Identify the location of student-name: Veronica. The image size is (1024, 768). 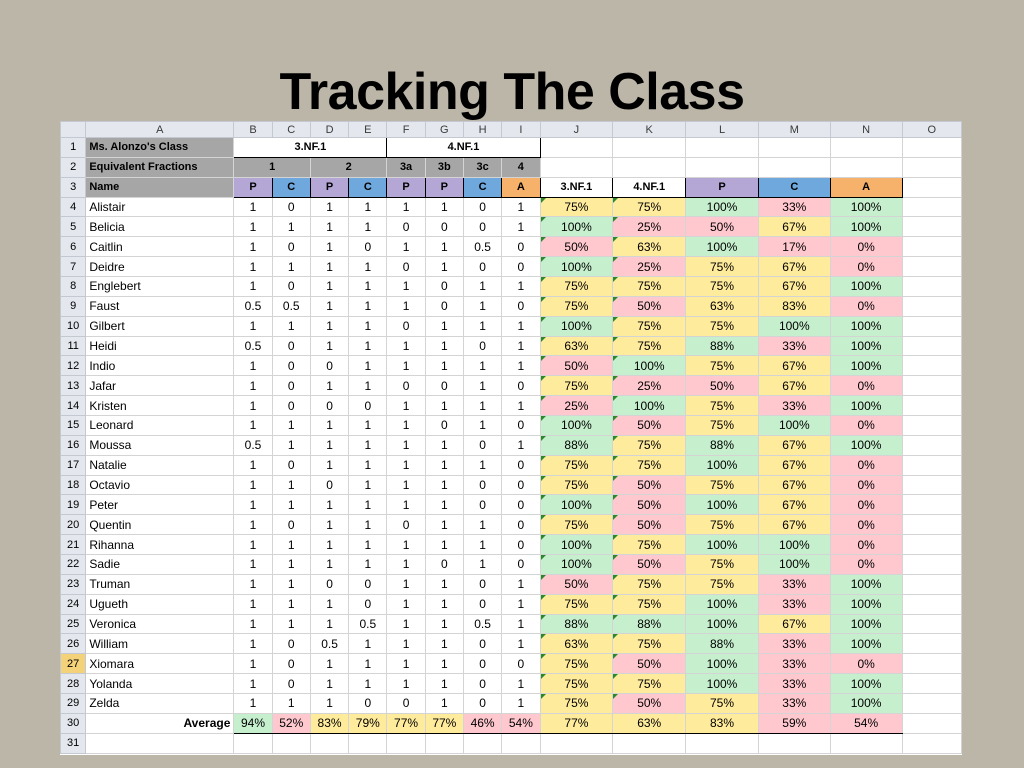
(160, 624).